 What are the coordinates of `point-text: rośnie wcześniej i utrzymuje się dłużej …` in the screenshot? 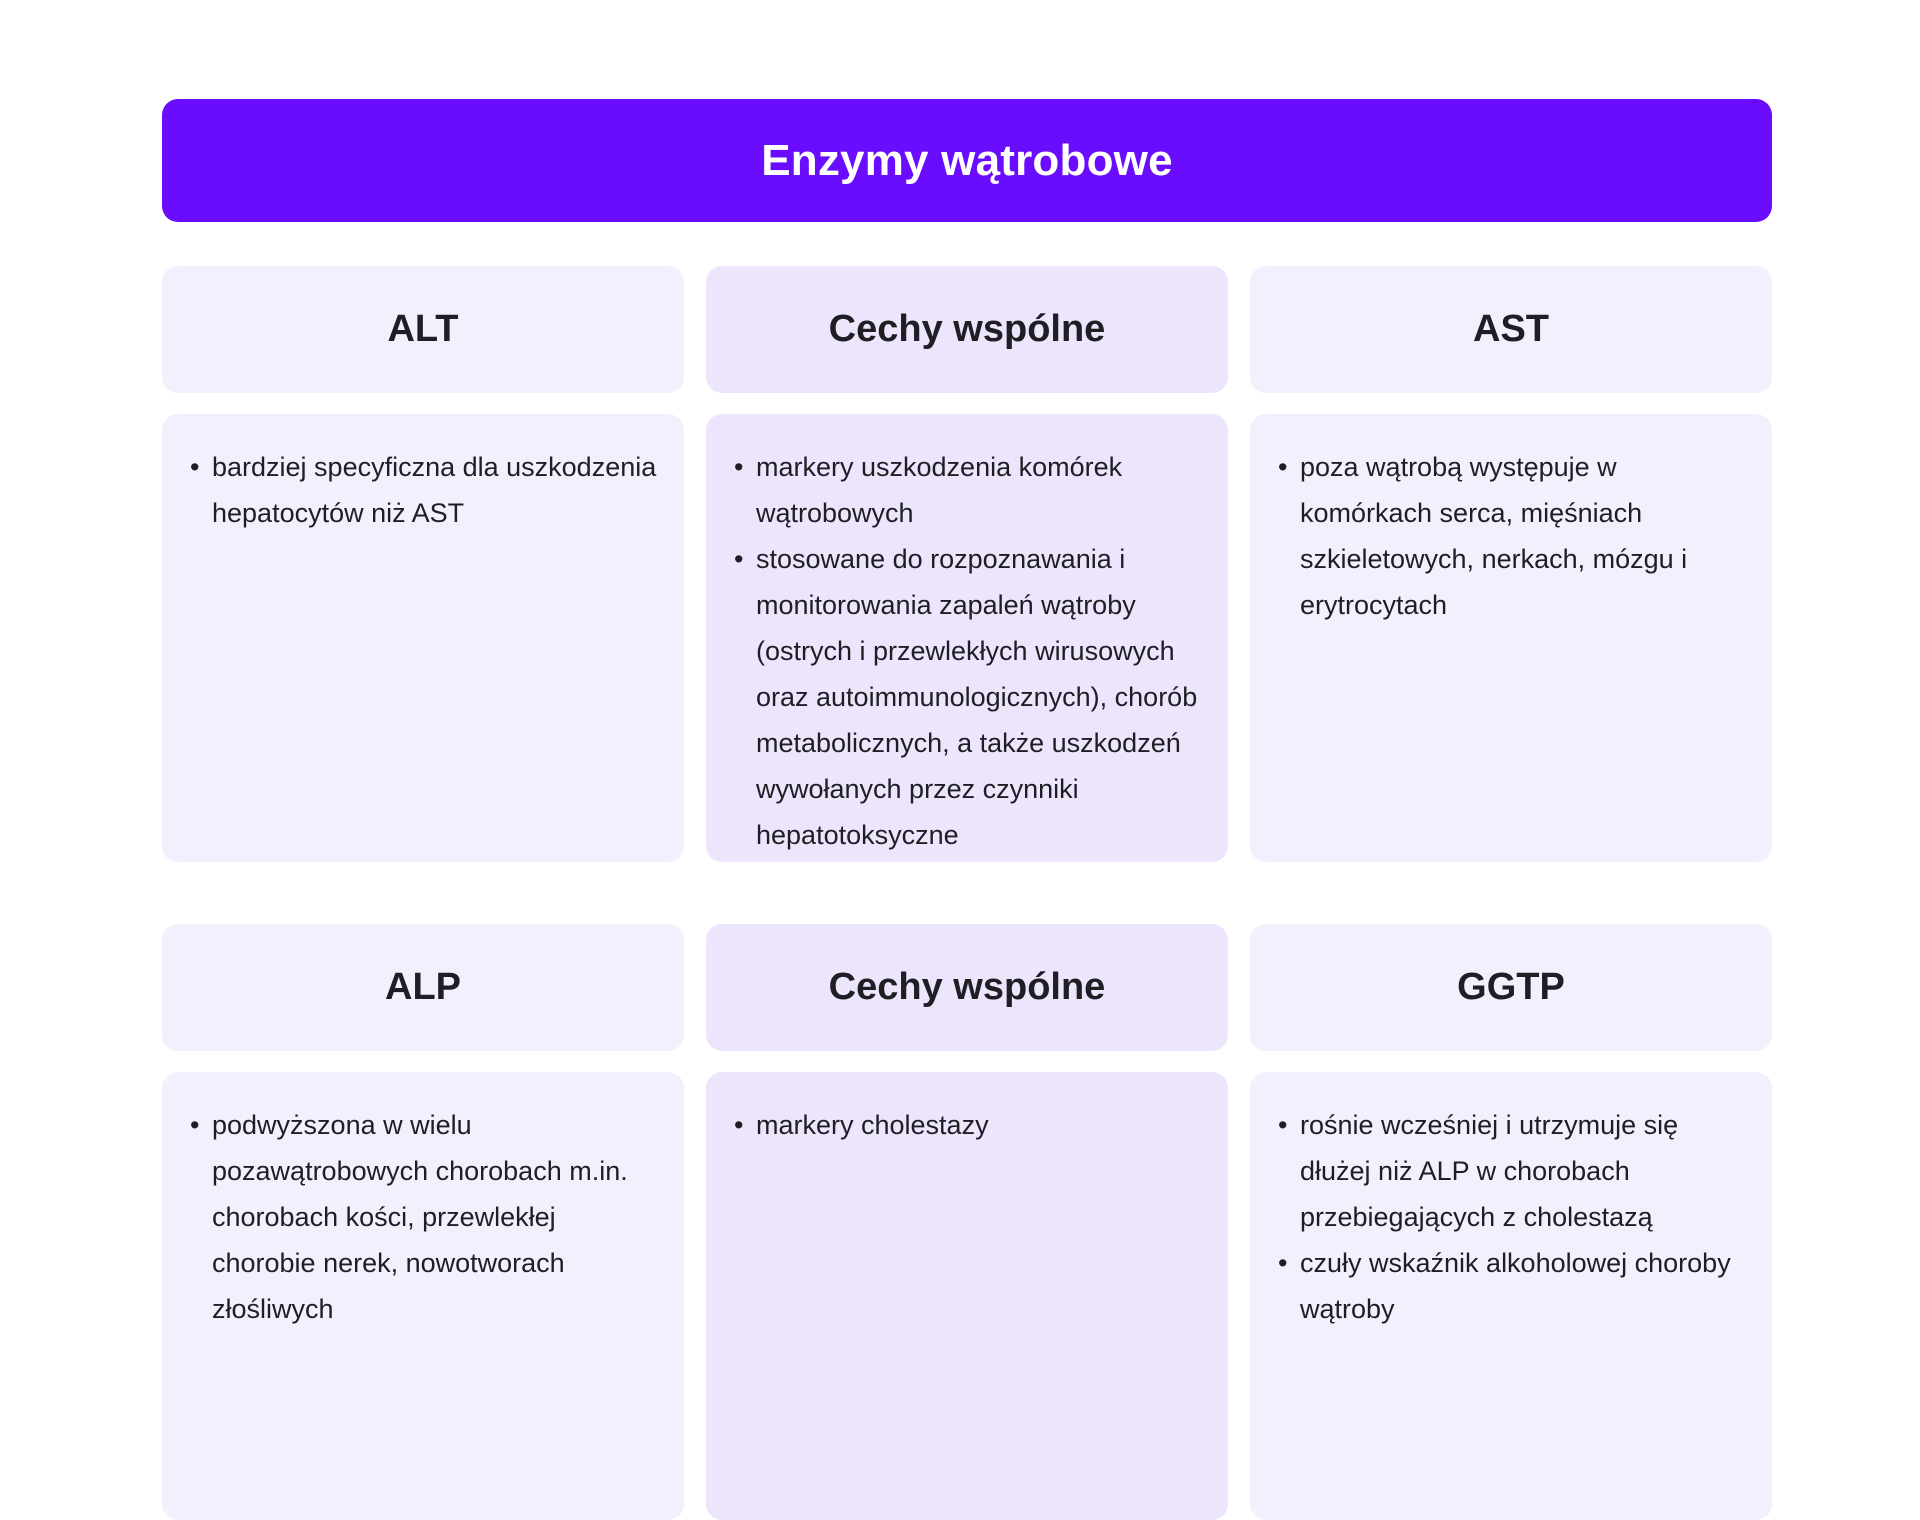 It's located at (1489, 1171).